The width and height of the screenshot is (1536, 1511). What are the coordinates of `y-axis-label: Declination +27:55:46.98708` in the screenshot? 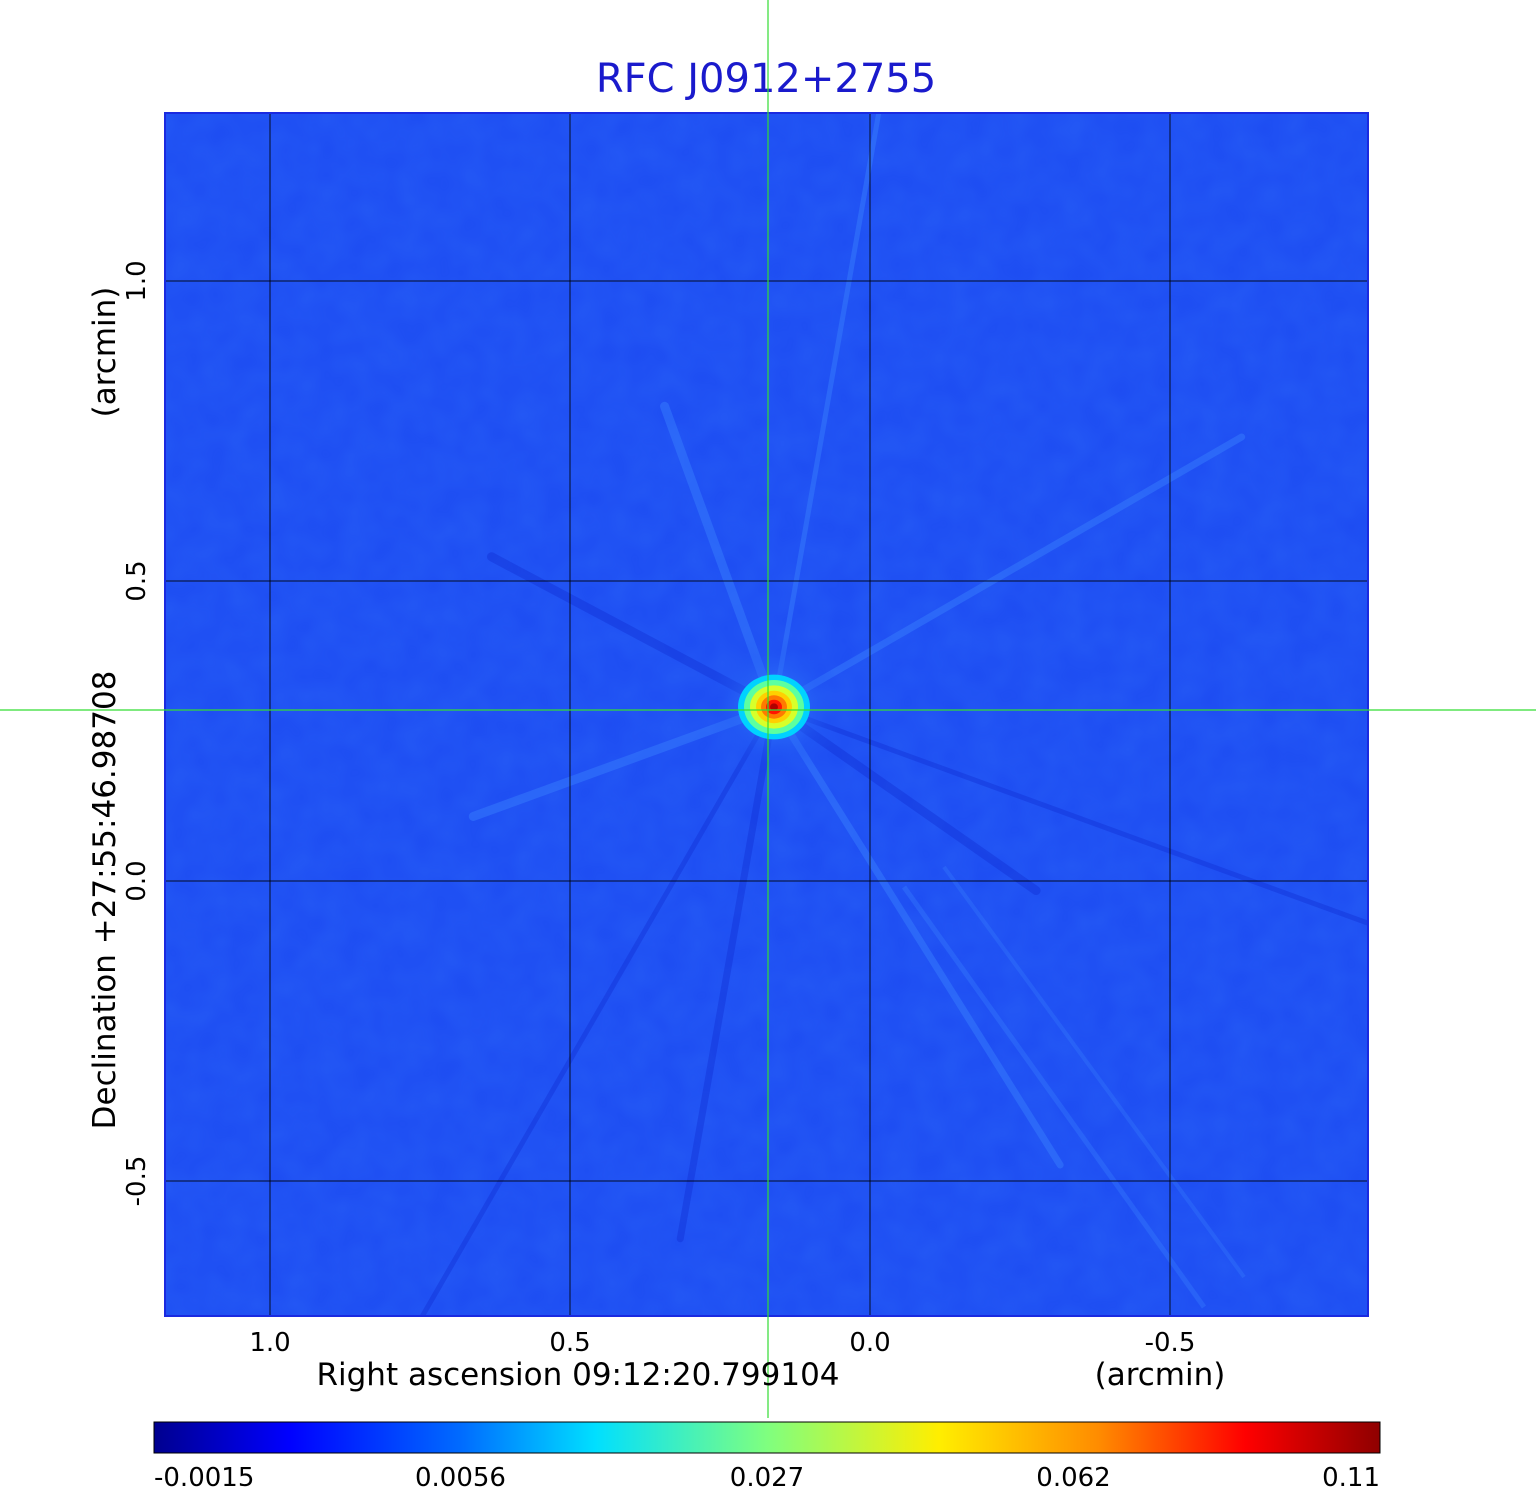 It's located at (105, 900).